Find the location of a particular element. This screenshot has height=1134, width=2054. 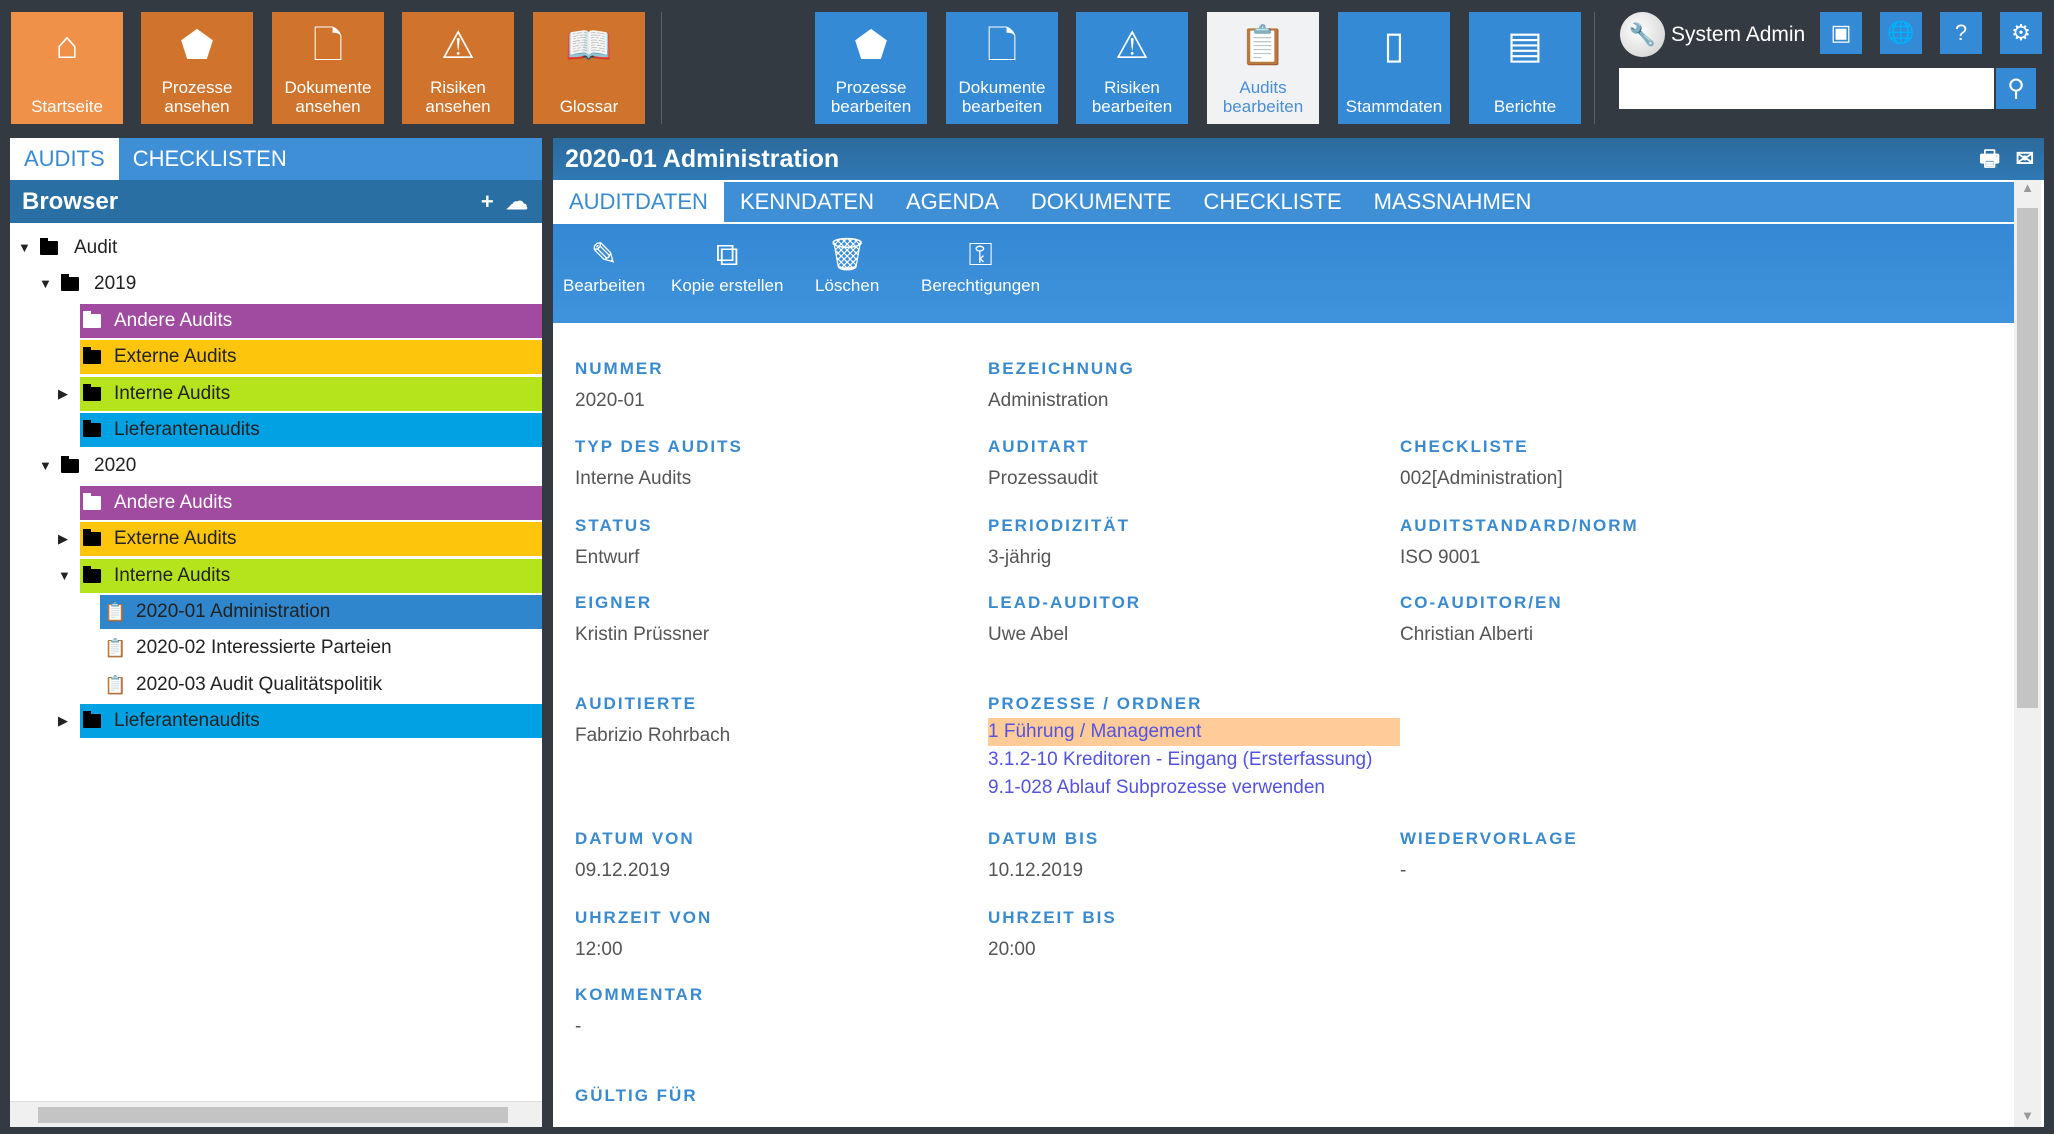

trash-icon: 🗑 is located at coordinates (847, 254).